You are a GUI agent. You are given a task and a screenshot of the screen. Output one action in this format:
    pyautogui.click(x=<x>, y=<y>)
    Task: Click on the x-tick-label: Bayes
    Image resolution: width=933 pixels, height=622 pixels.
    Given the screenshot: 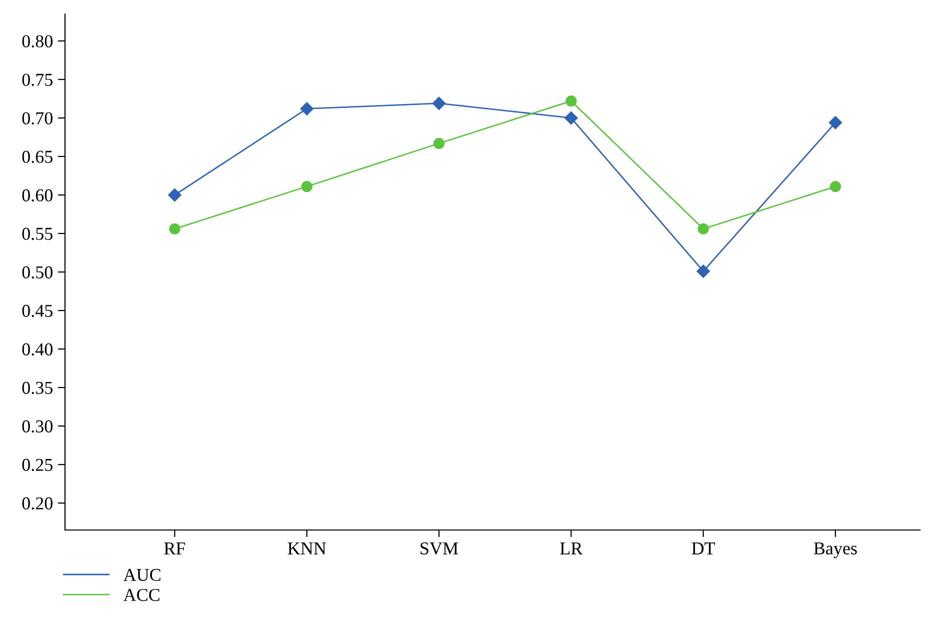 What is the action you would take?
    pyautogui.click(x=835, y=550)
    